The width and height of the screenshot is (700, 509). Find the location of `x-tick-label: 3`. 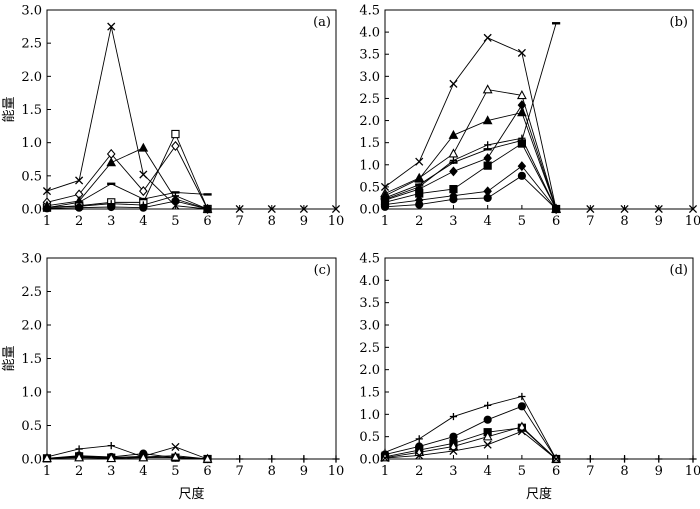

x-tick-label: 3 is located at coordinates (111, 221).